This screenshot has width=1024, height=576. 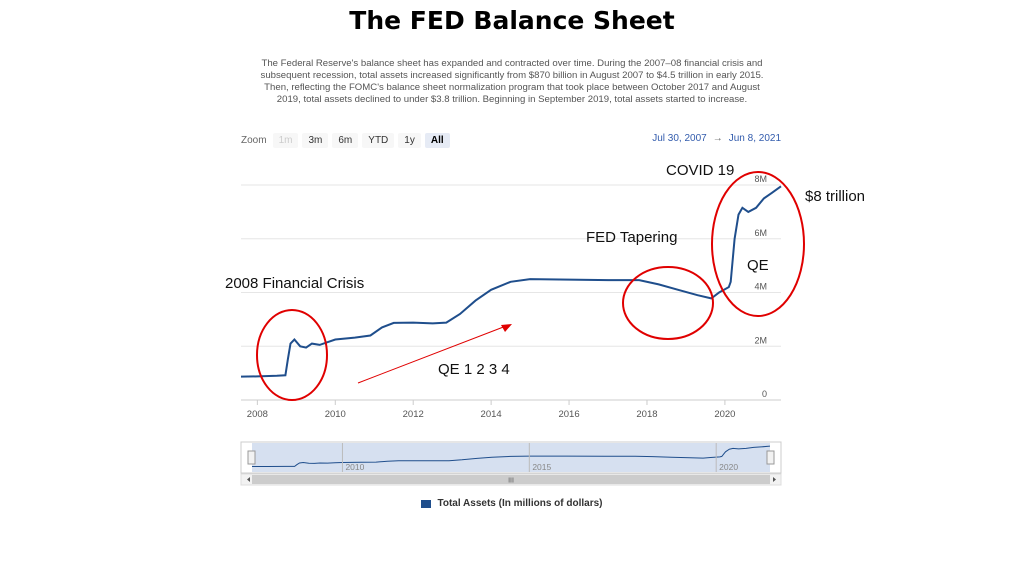 I want to click on x-tick-label: 2018, so click(x=646, y=414).